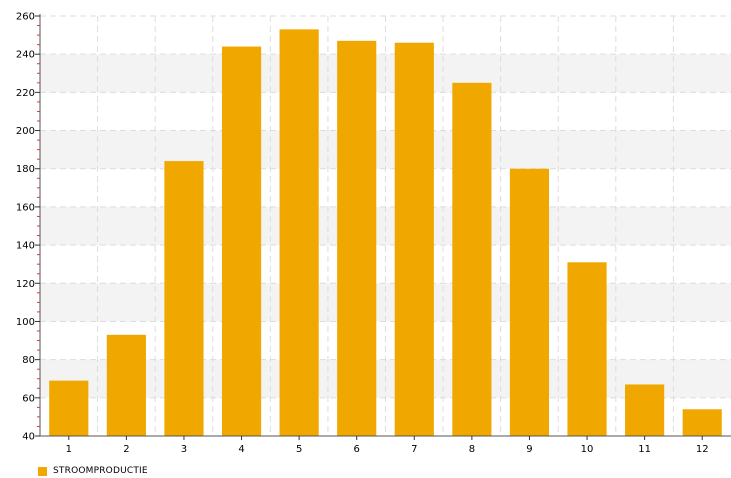 This screenshot has width=731, height=478. What do you see at coordinates (587, 449) in the screenshot?
I see `x-tick-label: 10` at bounding box center [587, 449].